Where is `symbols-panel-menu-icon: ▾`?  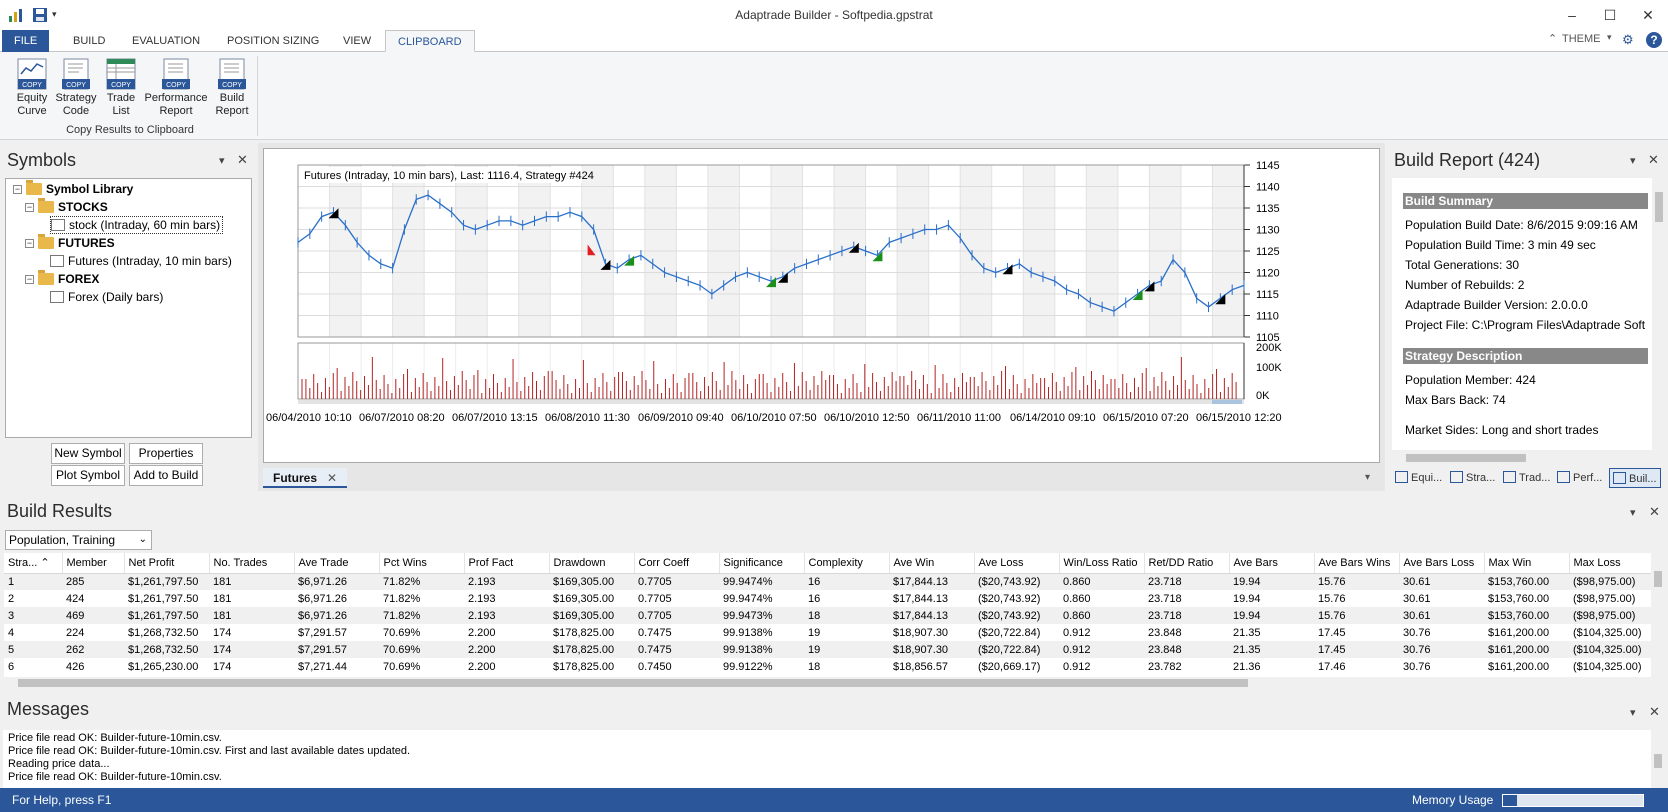
symbols-panel-menu-icon: ▾ is located at coordinates (222, 161).